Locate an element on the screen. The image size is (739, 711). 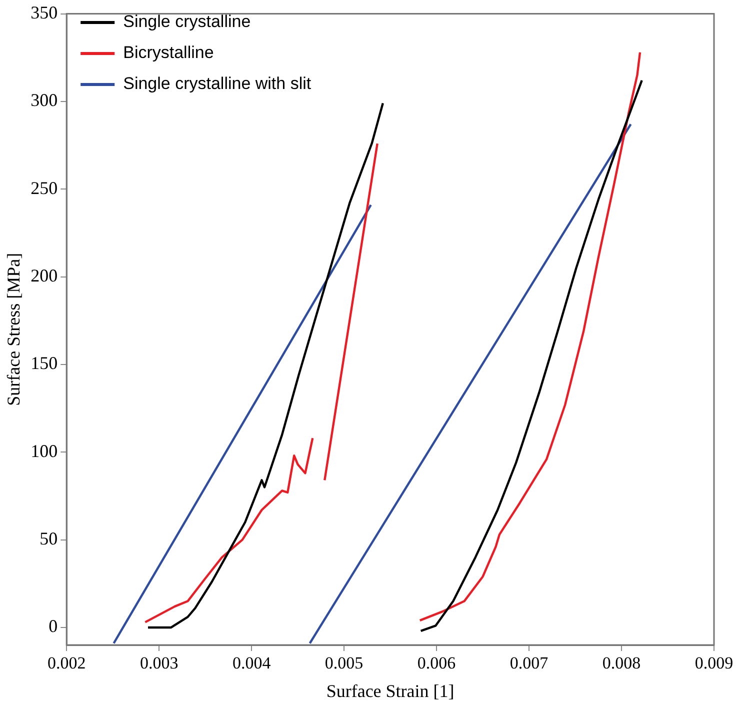
x-tick-label: 0.007 is located at coordinates (529, 663).